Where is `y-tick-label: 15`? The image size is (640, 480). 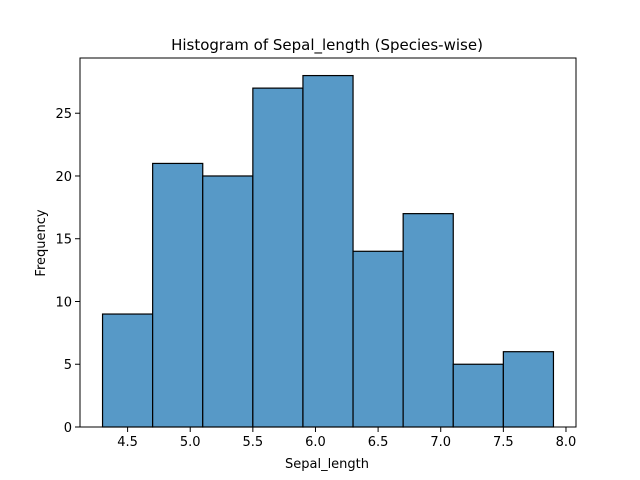
y-tick-label: 15 is located at coordinates (63, 240).